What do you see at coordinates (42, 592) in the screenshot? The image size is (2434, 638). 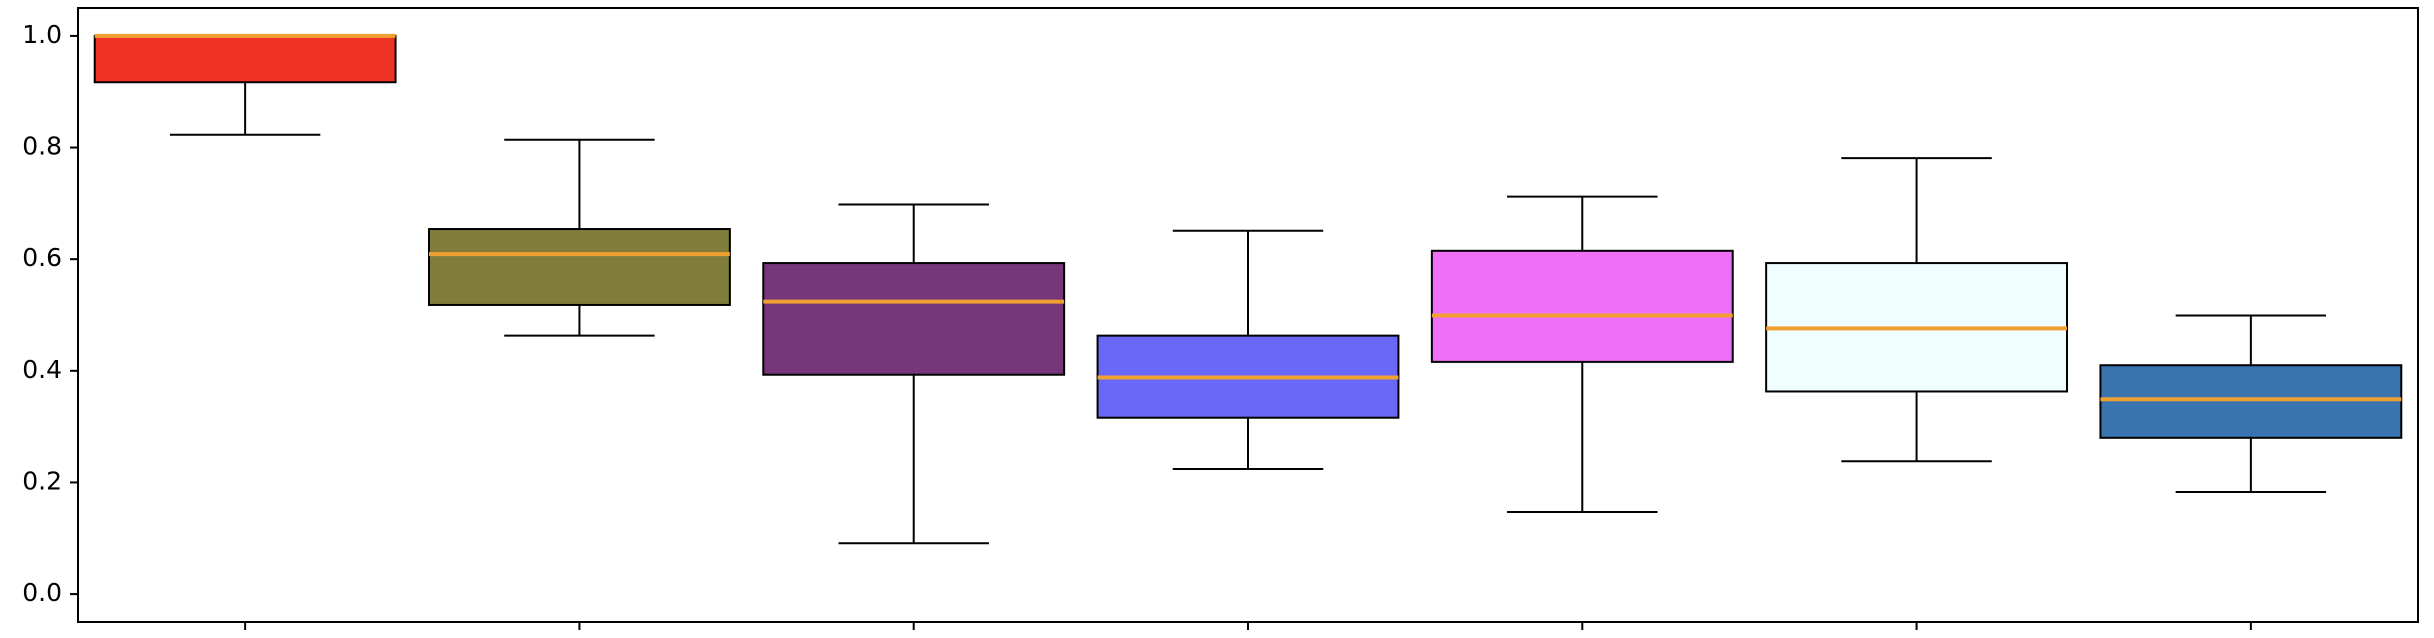 I see `y-tick-label: 0.0` at bounding box center [42, 592].